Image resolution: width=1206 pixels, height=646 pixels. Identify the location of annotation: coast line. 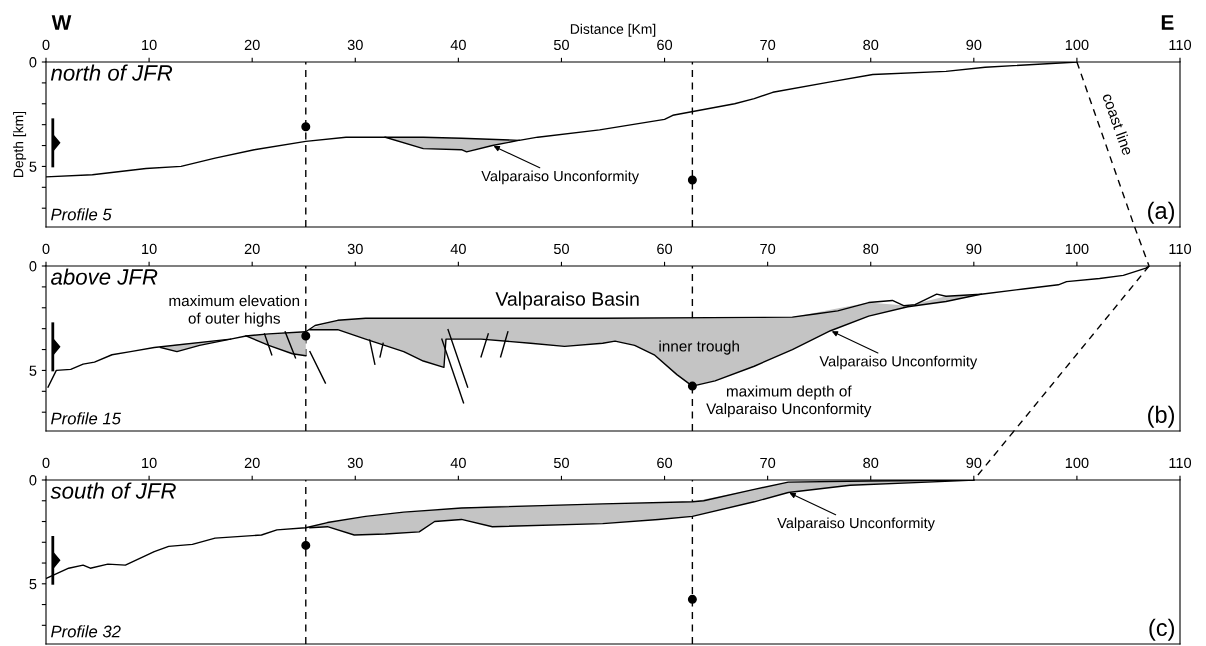
(1118, 124).